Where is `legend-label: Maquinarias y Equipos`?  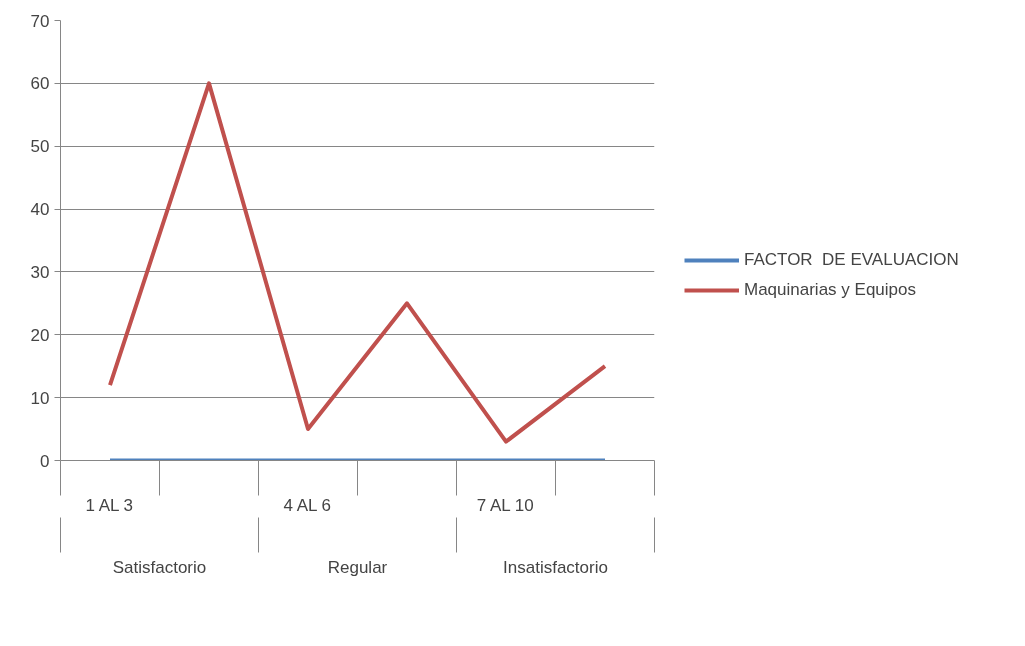
legend-label: Maquinarias y Equipos is located at coordinates (830, 290).